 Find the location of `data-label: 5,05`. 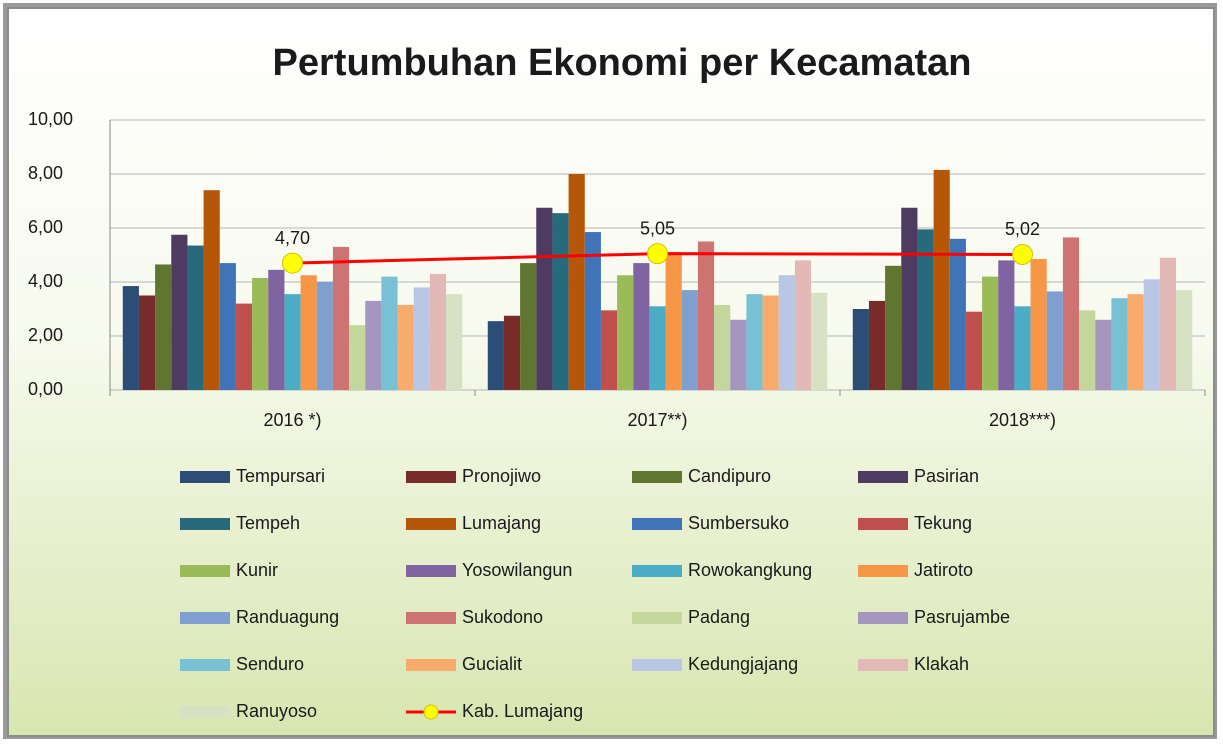

data-label: 5,05 is located at coordinates (657, 228).